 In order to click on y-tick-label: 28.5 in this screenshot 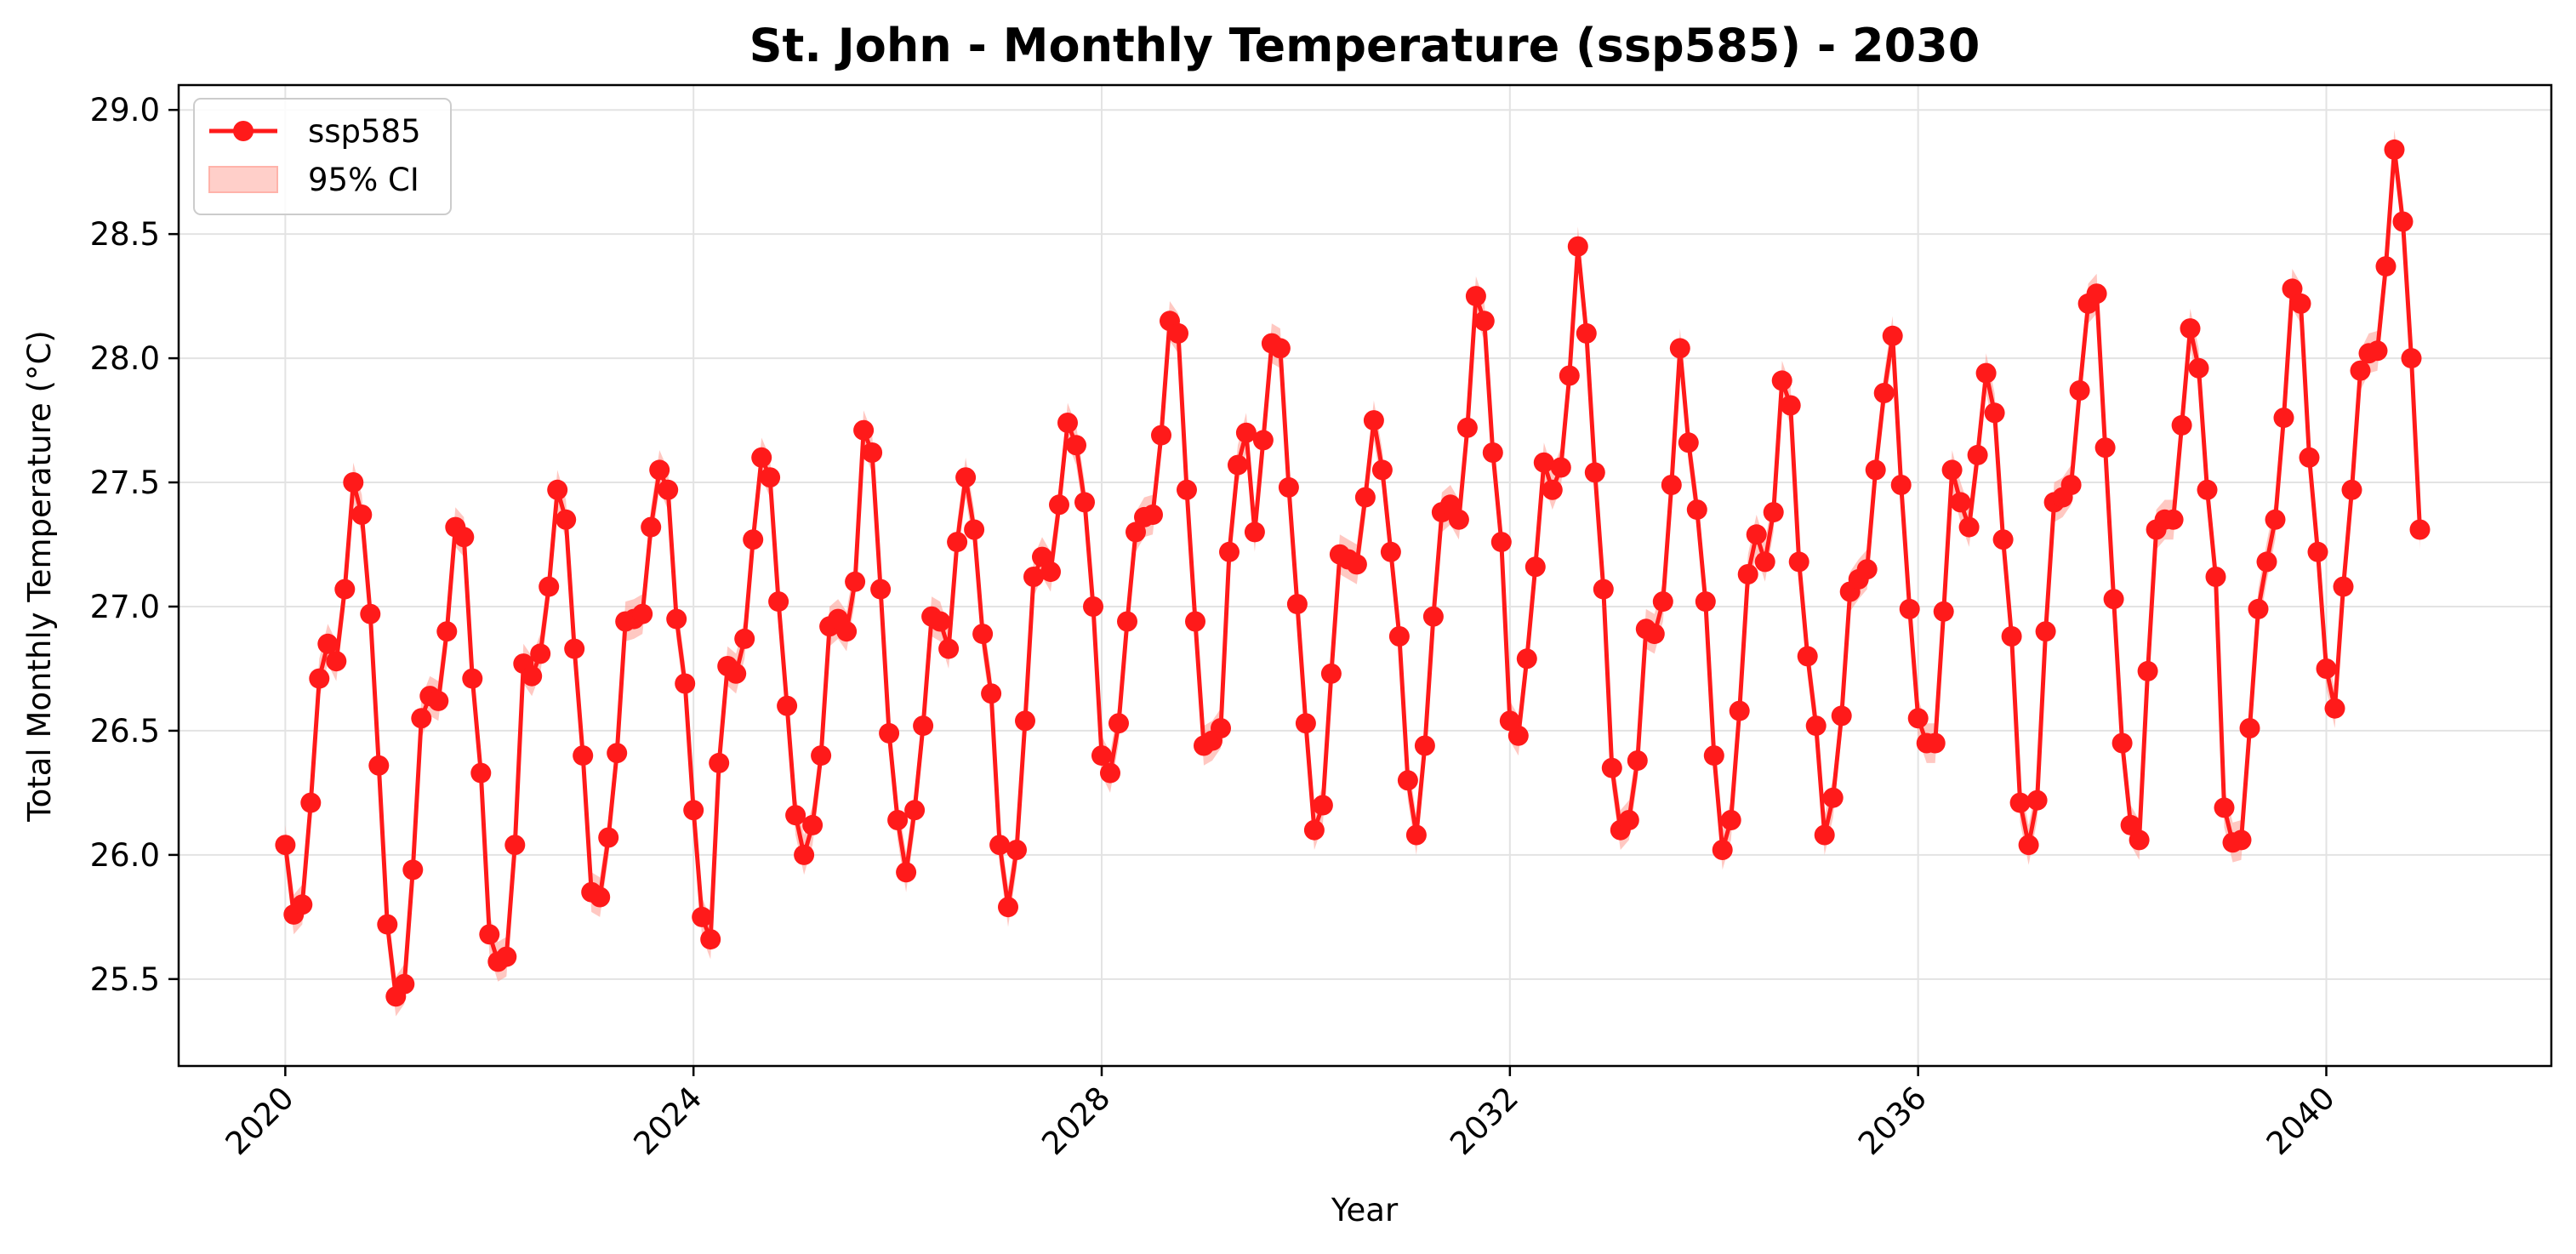, I will do `click(125, 234)`.